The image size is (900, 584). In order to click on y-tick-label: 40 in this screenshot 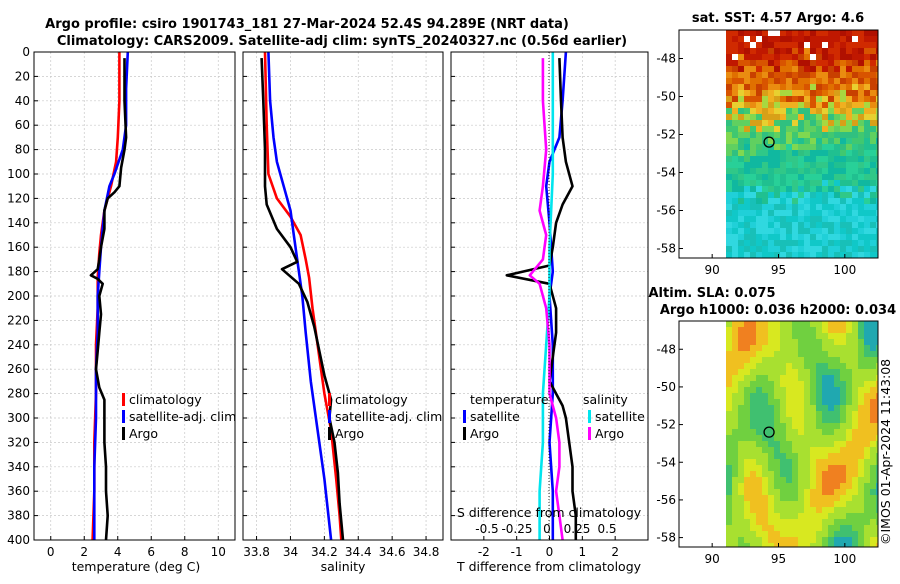, I will do `click(22, 101)`.